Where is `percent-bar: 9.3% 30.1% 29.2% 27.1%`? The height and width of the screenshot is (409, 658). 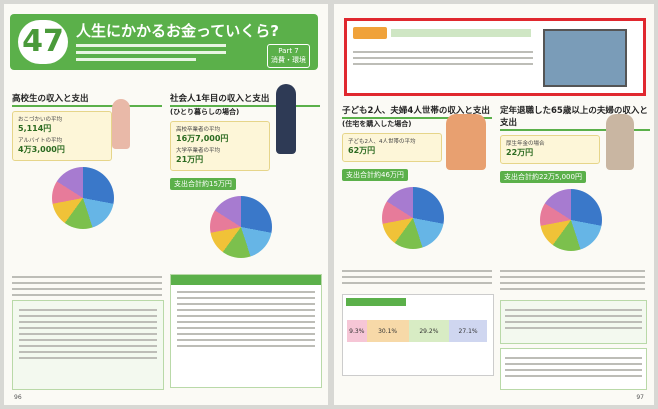 percent-bar: 9.3% 30.1% 29.2% 27.1% is located at coordinates (417, 331).